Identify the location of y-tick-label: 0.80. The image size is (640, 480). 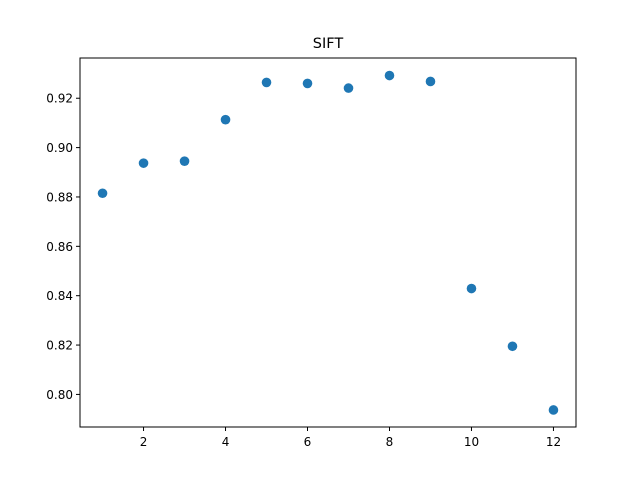
(59, 395).